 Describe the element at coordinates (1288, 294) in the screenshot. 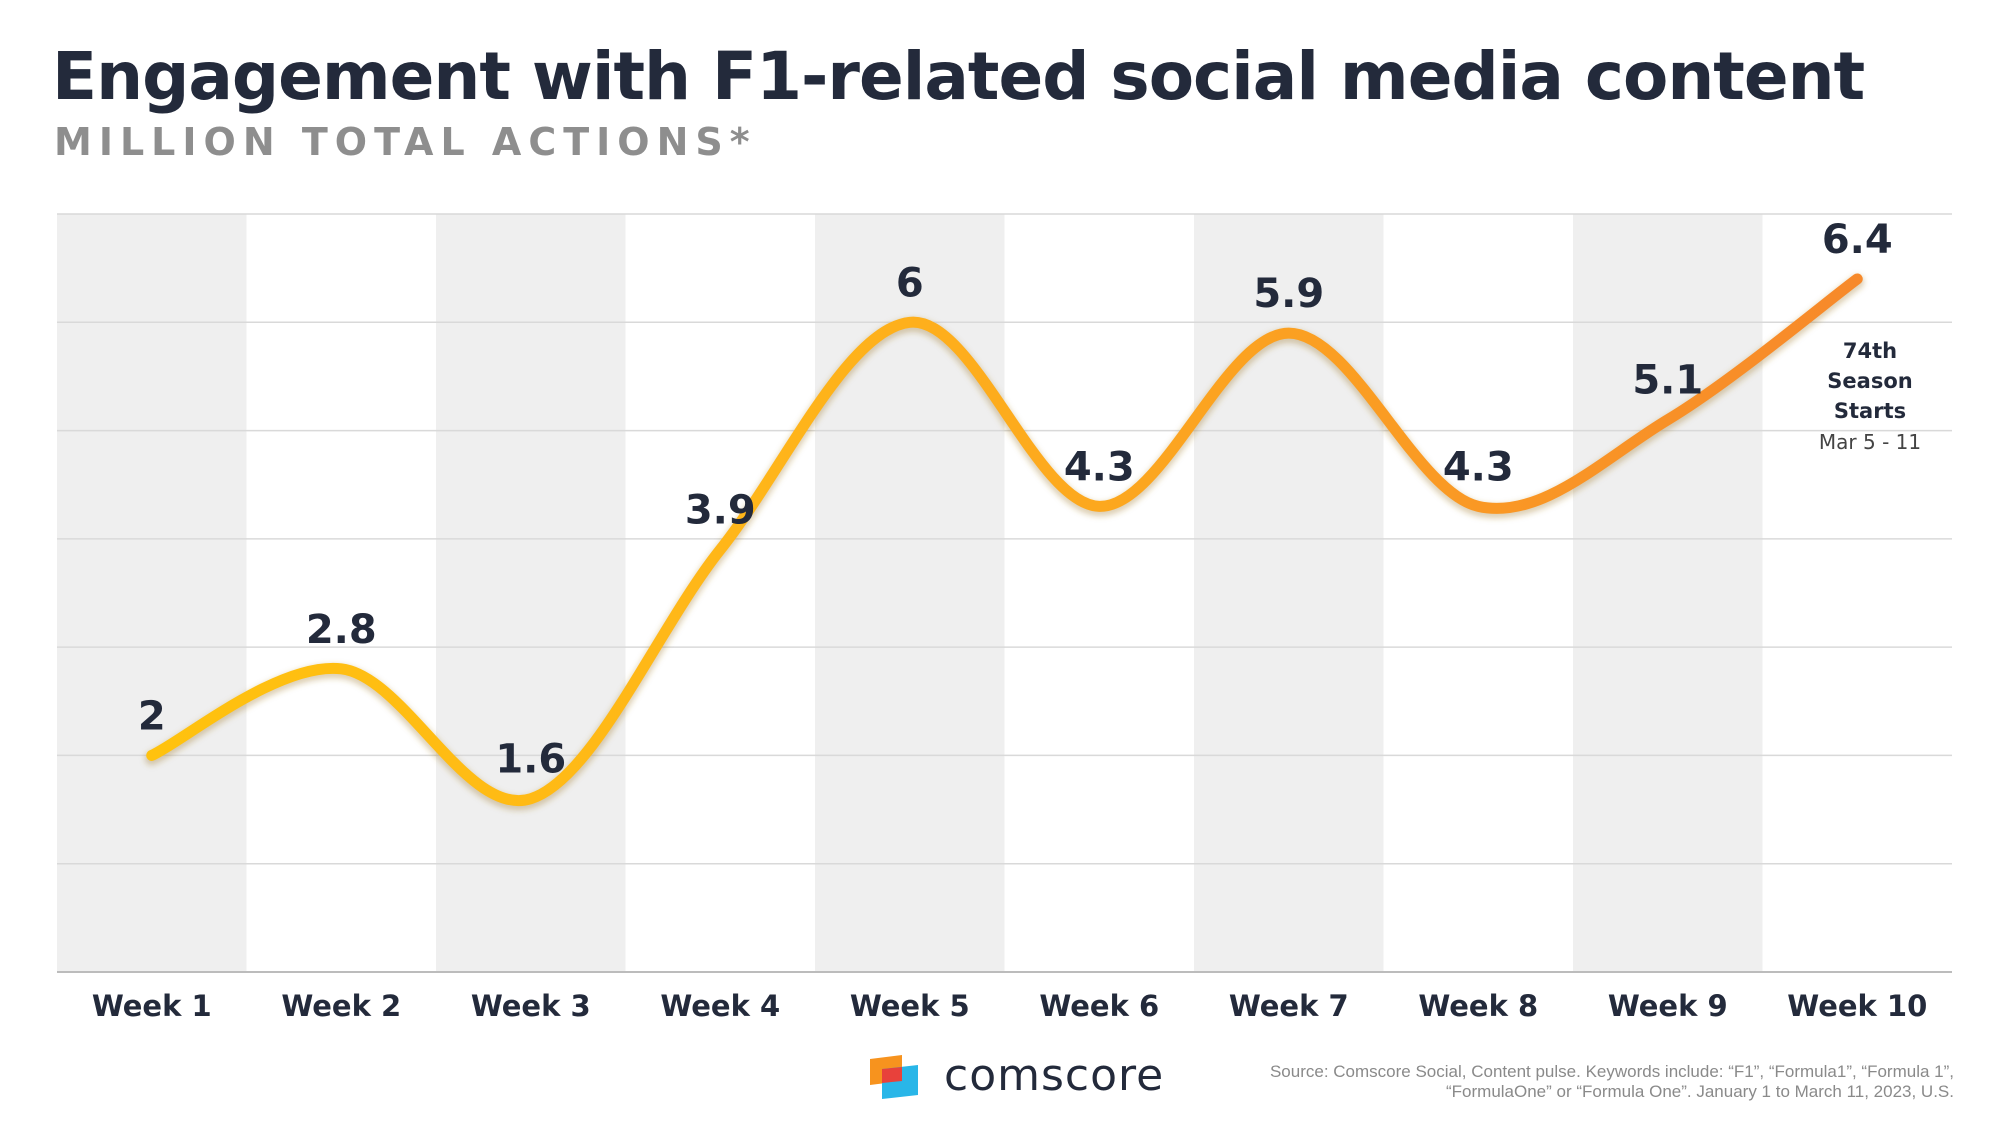

I see `data-label: 5.9` at that location.